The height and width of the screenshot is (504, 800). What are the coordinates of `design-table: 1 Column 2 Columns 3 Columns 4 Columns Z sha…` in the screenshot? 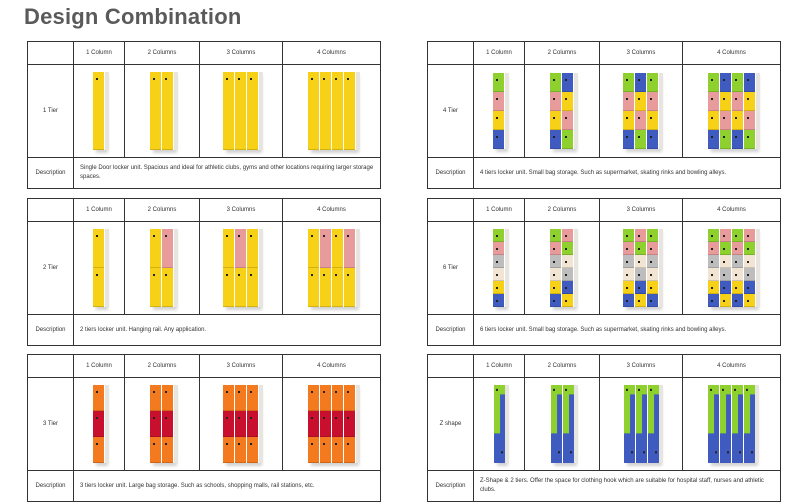 It's located at (604, 428).